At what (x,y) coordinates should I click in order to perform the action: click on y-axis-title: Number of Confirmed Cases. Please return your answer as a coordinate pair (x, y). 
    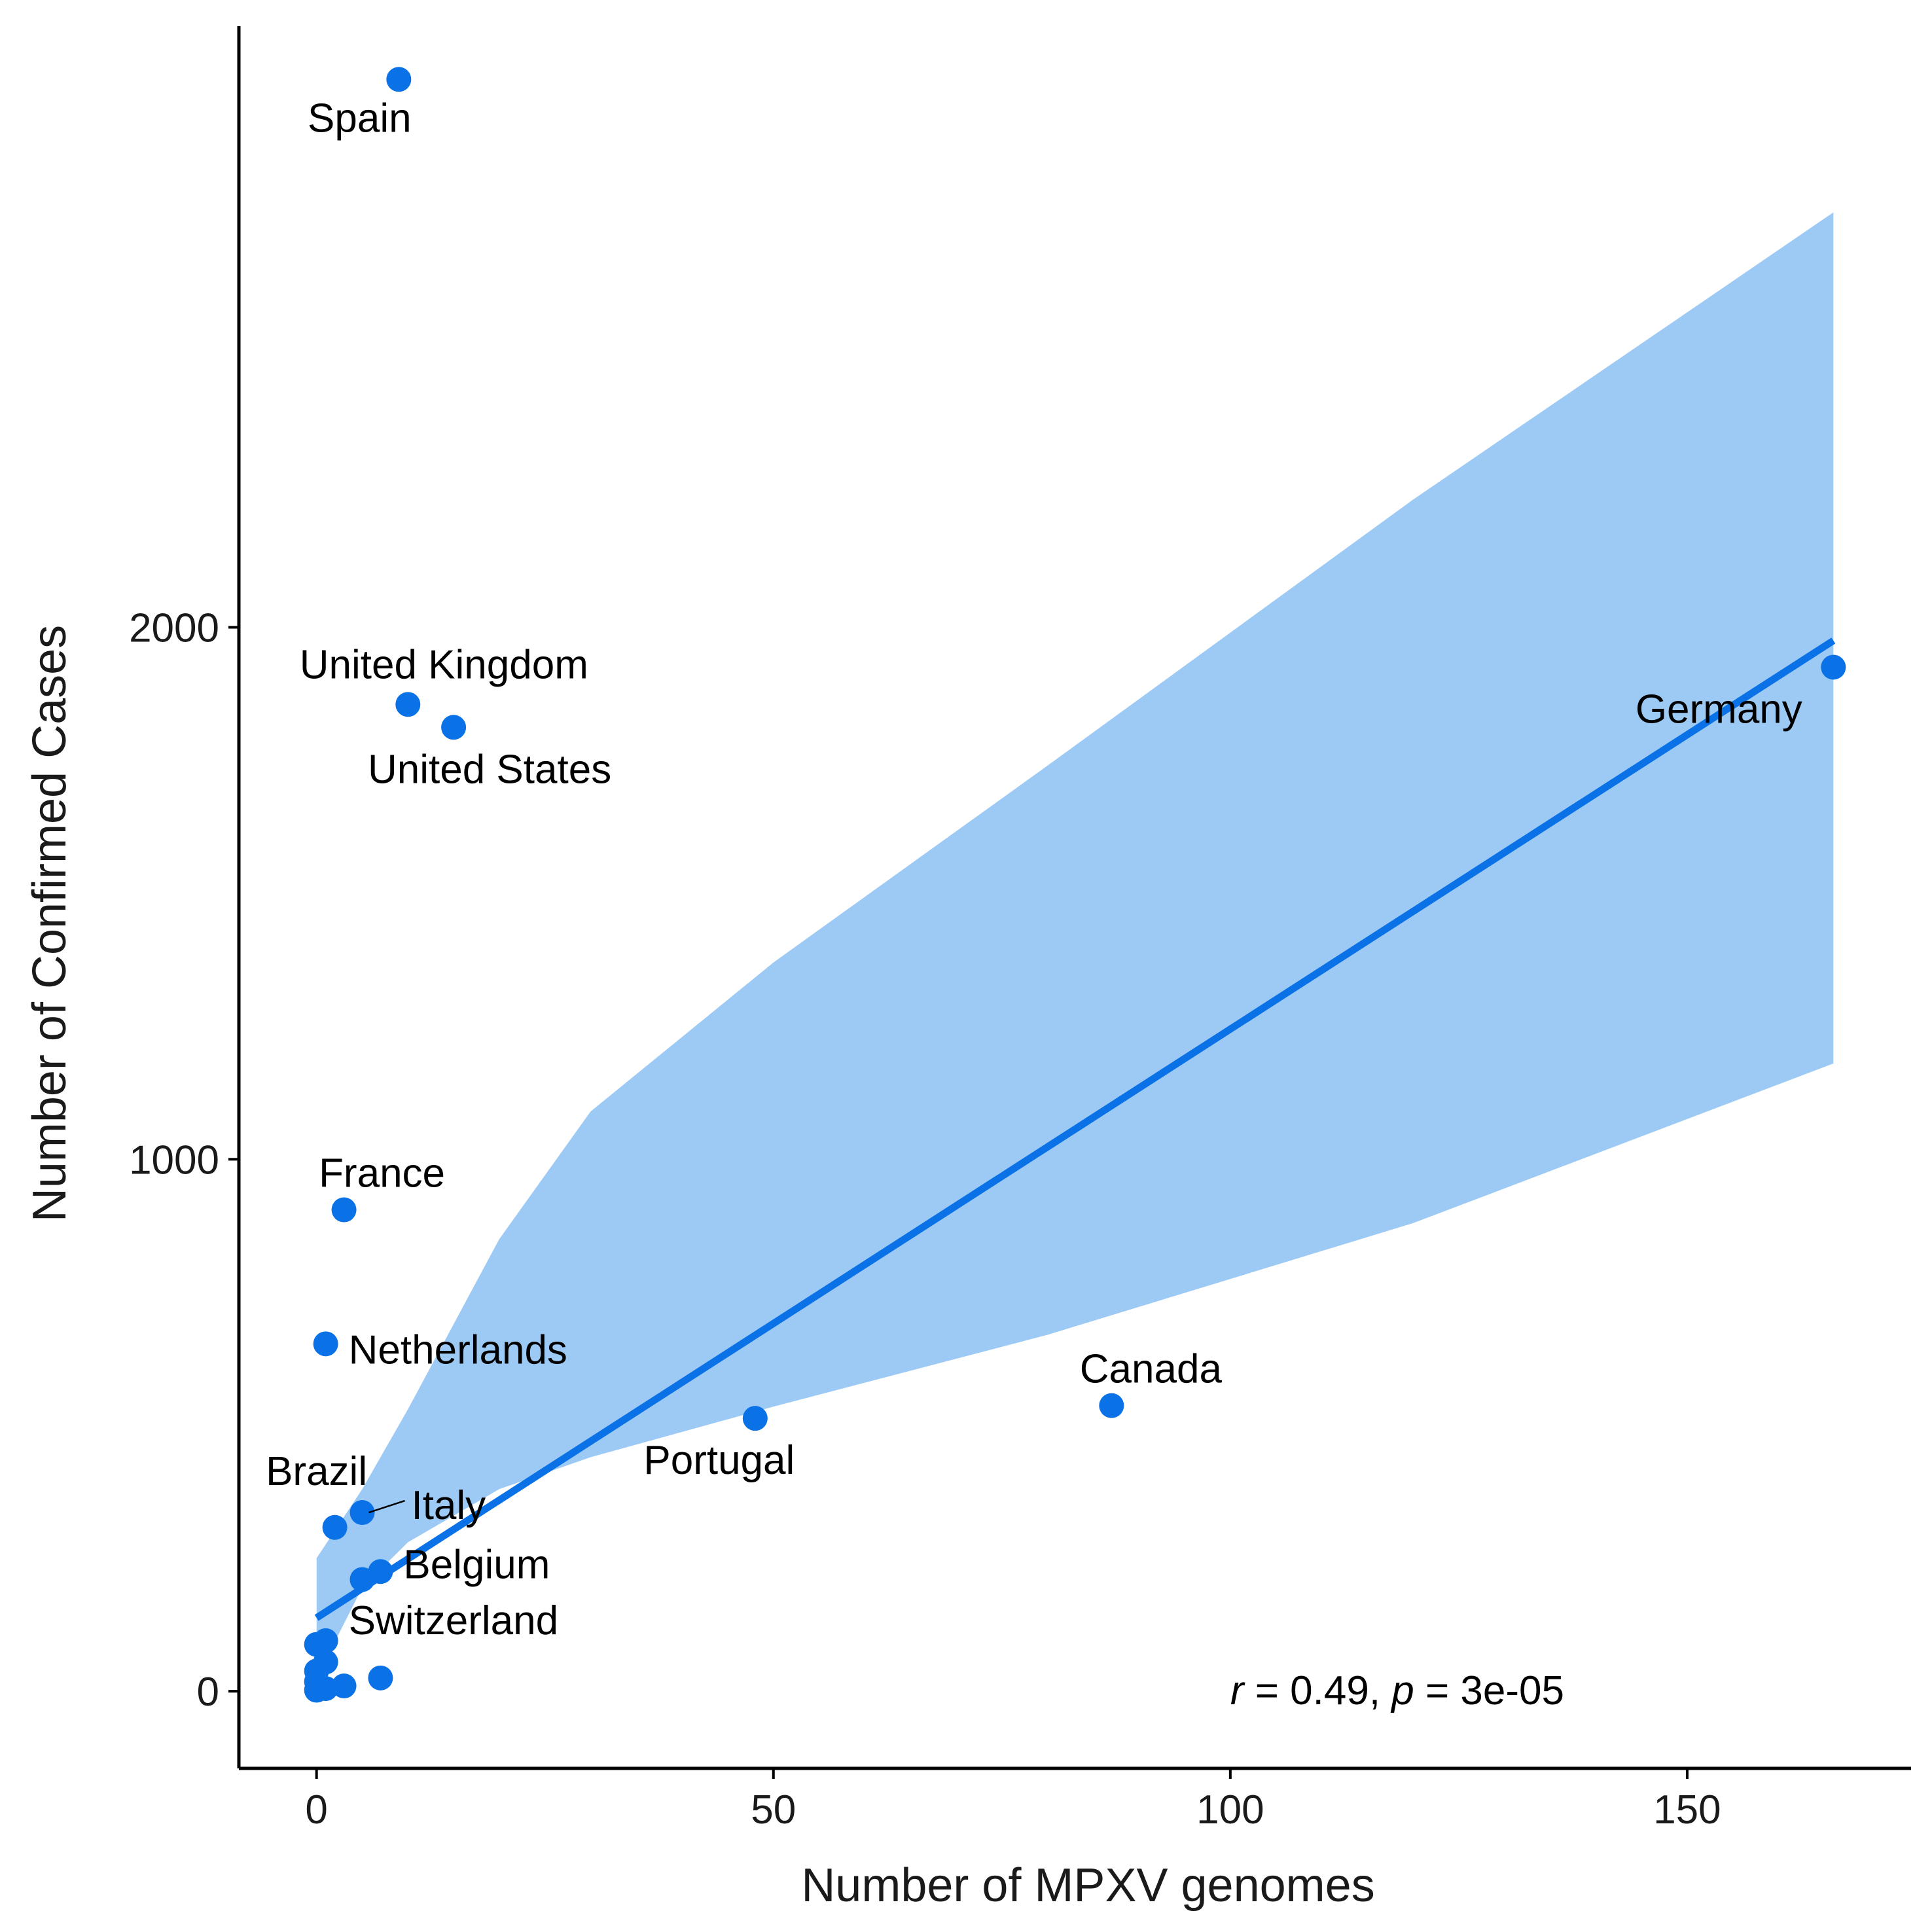
    Looking at the image, I should click on (50, 923).